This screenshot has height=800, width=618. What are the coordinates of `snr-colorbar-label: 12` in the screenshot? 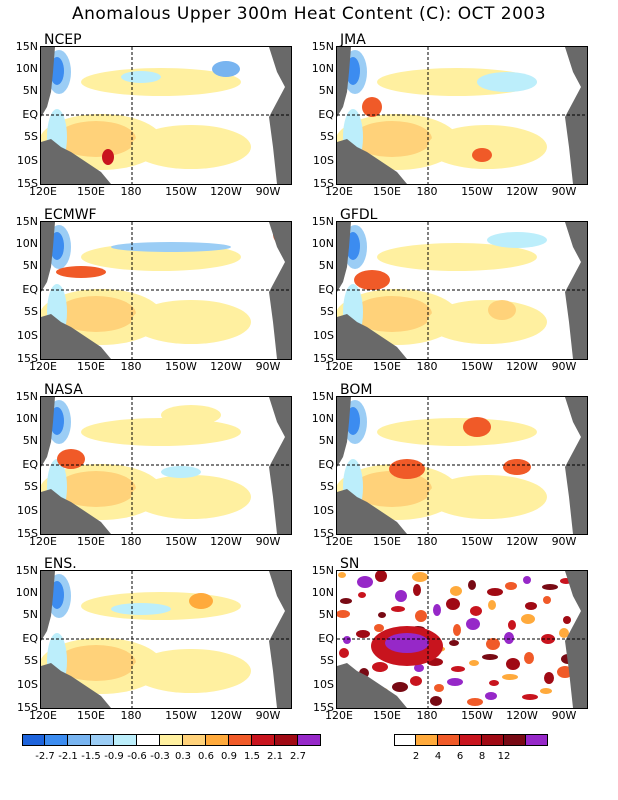 It's located at (504, 756).